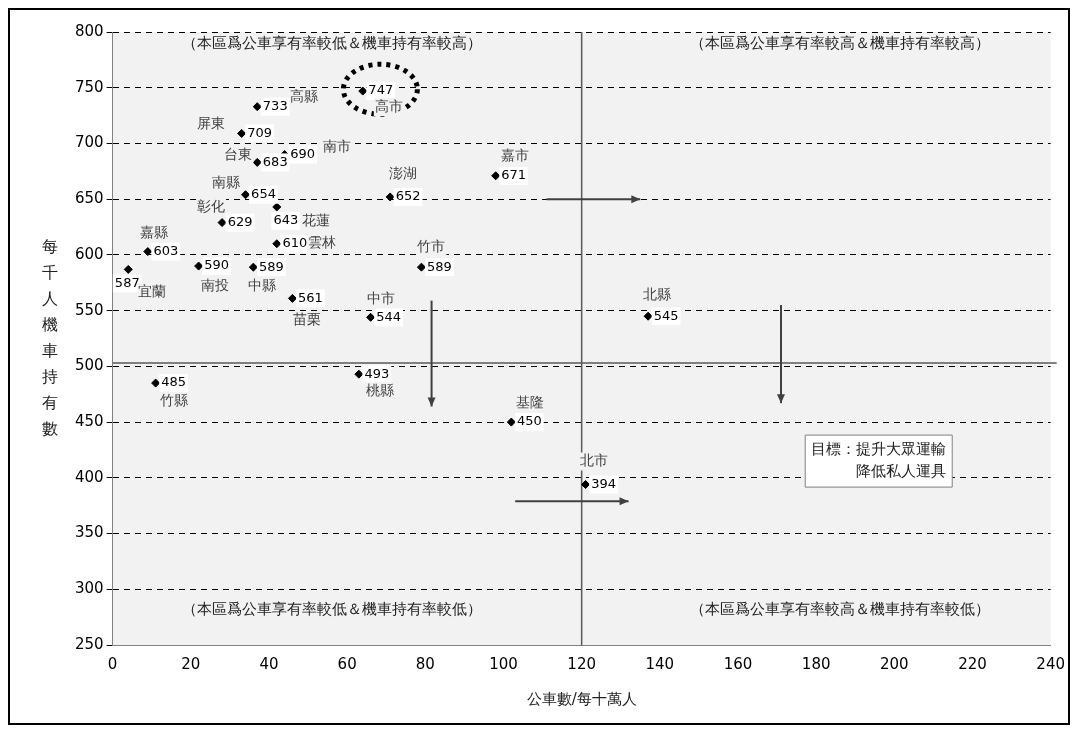 This screenshot has width=1078, height=733. I want to click on series-label: 南縣, so click(225, 182).